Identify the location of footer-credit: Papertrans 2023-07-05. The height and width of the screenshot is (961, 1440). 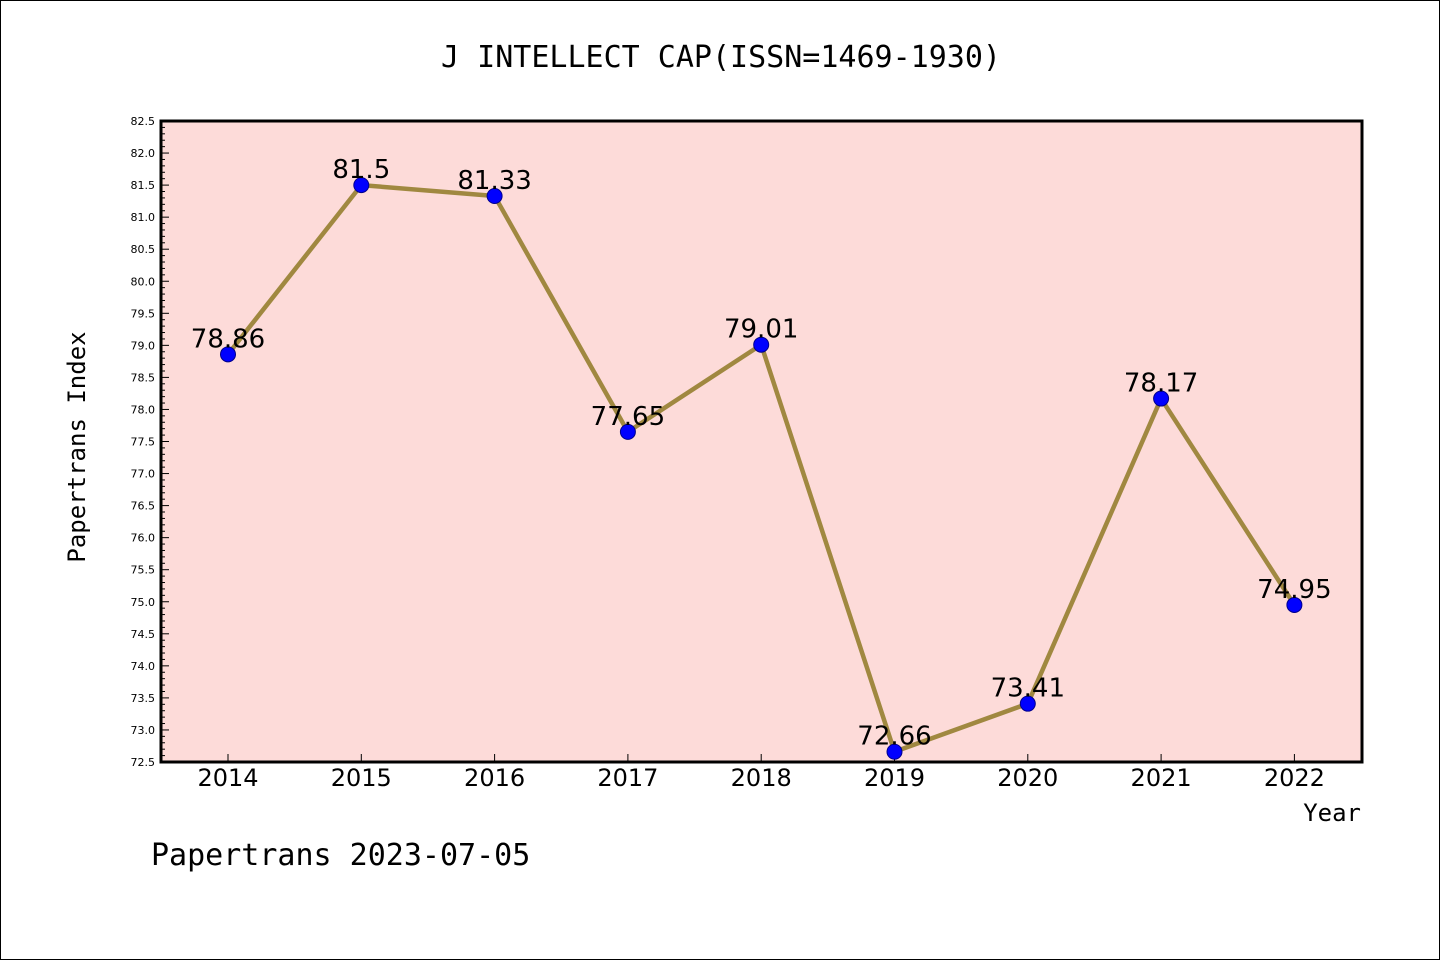
(340, 855).